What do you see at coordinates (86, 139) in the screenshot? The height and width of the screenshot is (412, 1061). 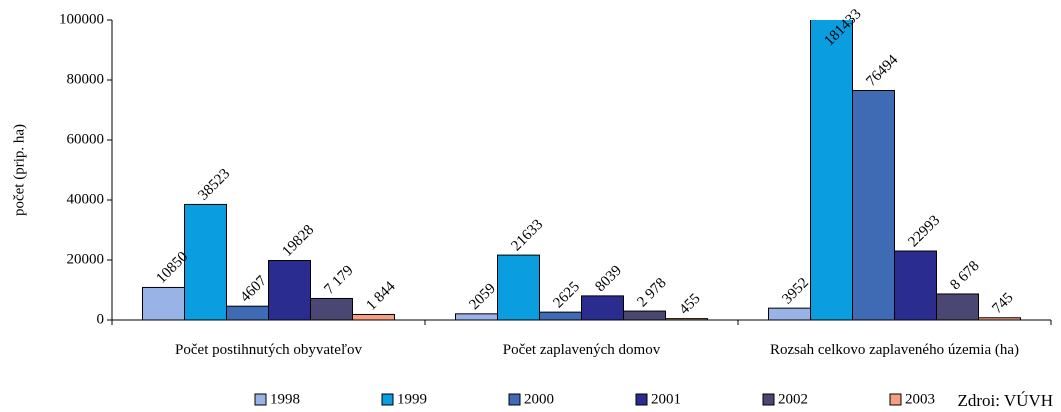 I see `y-tick-label: 60000` at bounding box center [86, 139].